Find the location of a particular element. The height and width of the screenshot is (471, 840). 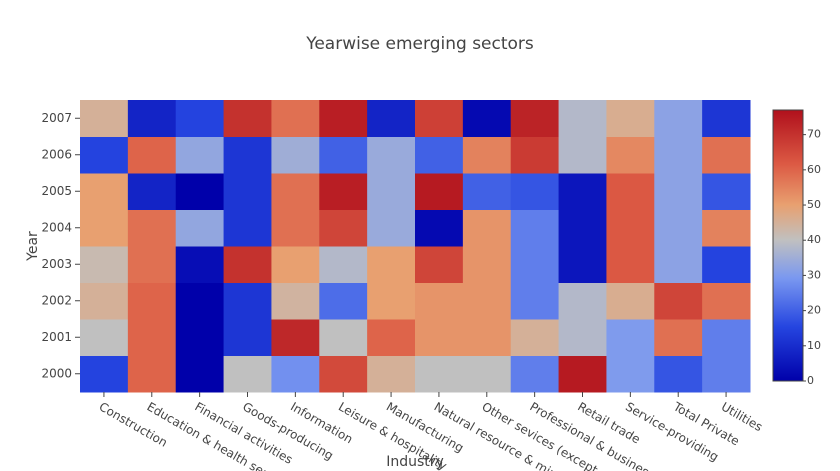

colorbar is located at coordinates (788, 245).